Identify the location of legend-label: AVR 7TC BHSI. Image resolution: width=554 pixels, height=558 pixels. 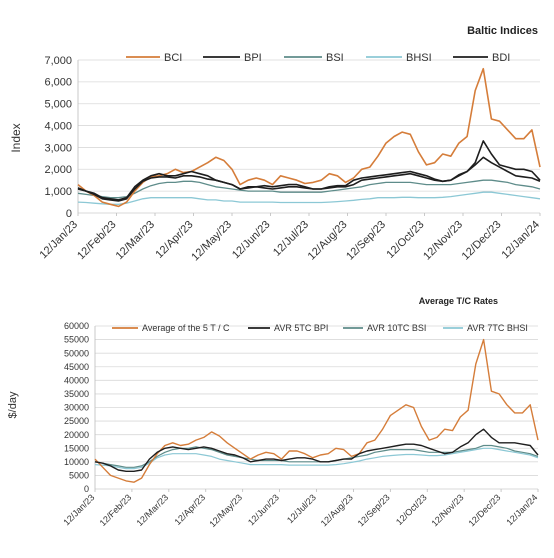
(497, 328).